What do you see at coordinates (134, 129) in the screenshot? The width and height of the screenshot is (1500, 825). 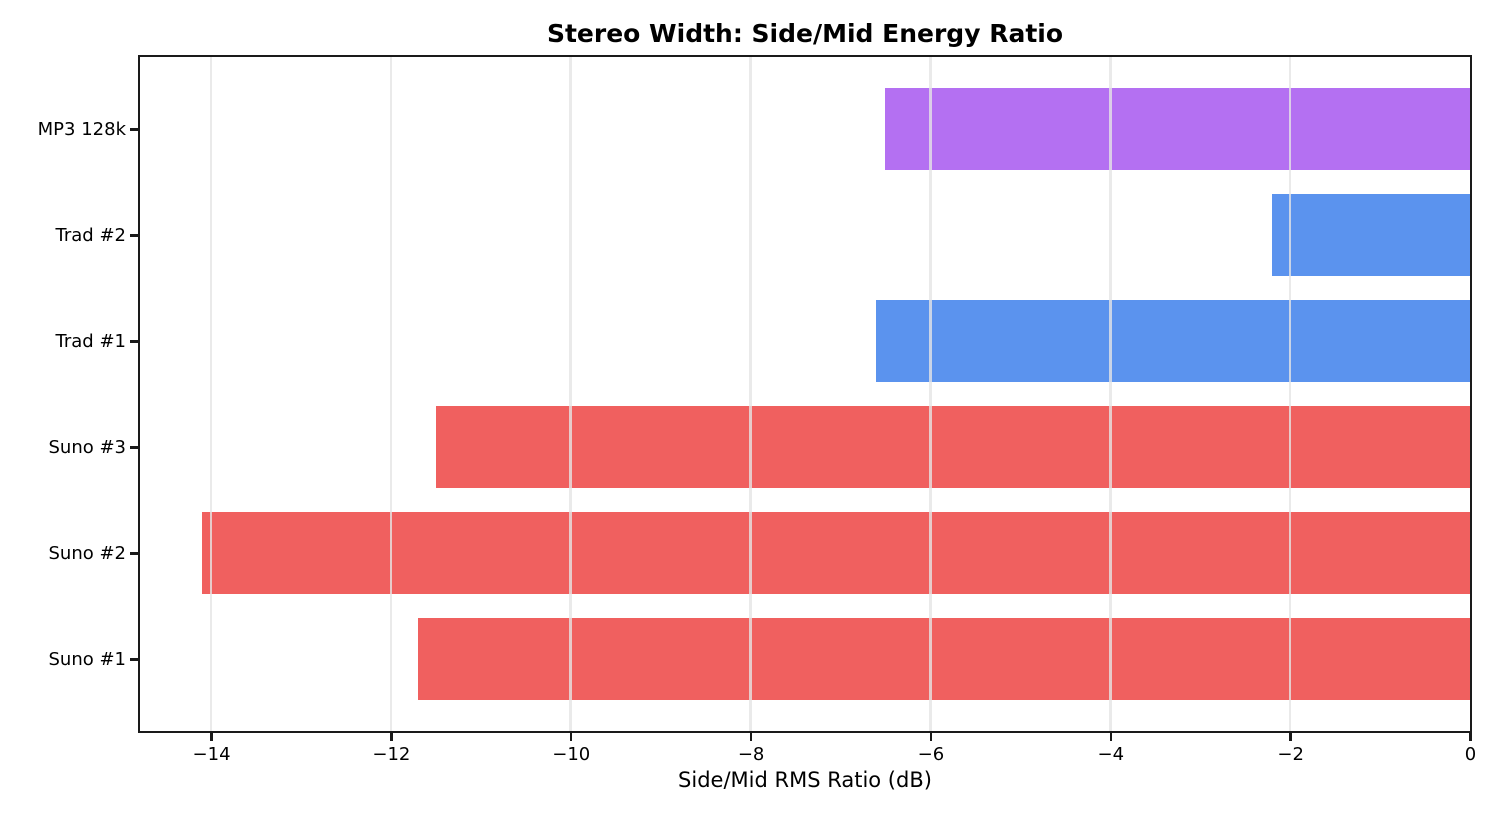 I see `y-tick-mark-mp3-128k` at bounding box center [134, 129].